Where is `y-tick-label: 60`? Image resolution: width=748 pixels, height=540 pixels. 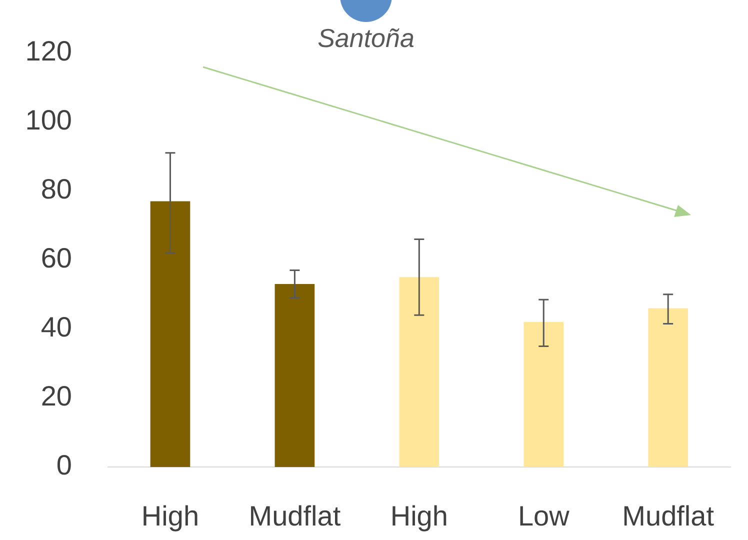
y-tick-label: 60 is located at coordinates (56, 258).